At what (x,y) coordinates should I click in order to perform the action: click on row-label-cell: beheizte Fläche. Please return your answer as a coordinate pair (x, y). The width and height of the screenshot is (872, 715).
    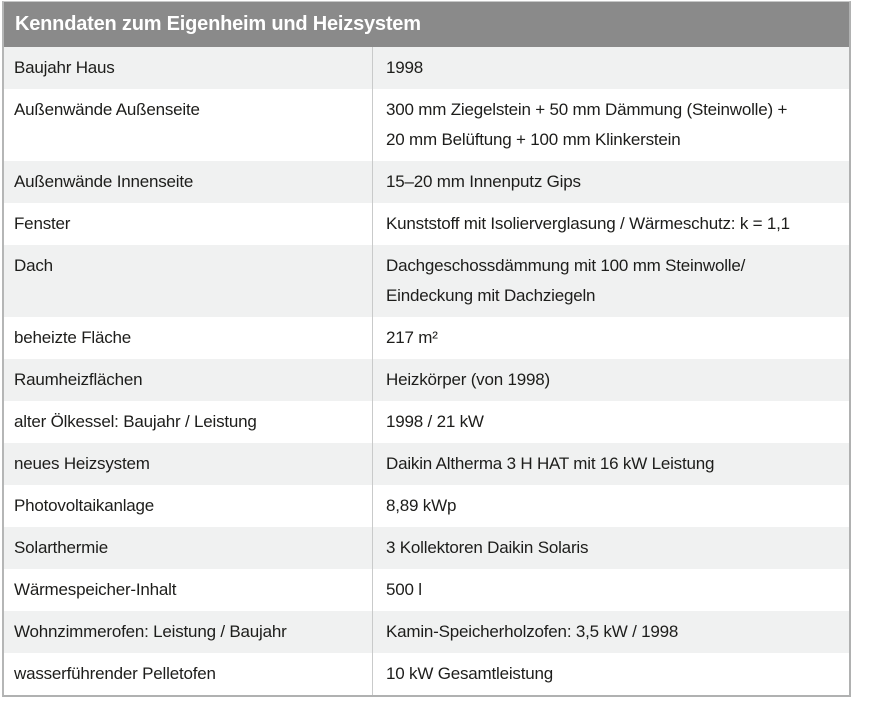
    Looking at the image, I should click on (73, 337).